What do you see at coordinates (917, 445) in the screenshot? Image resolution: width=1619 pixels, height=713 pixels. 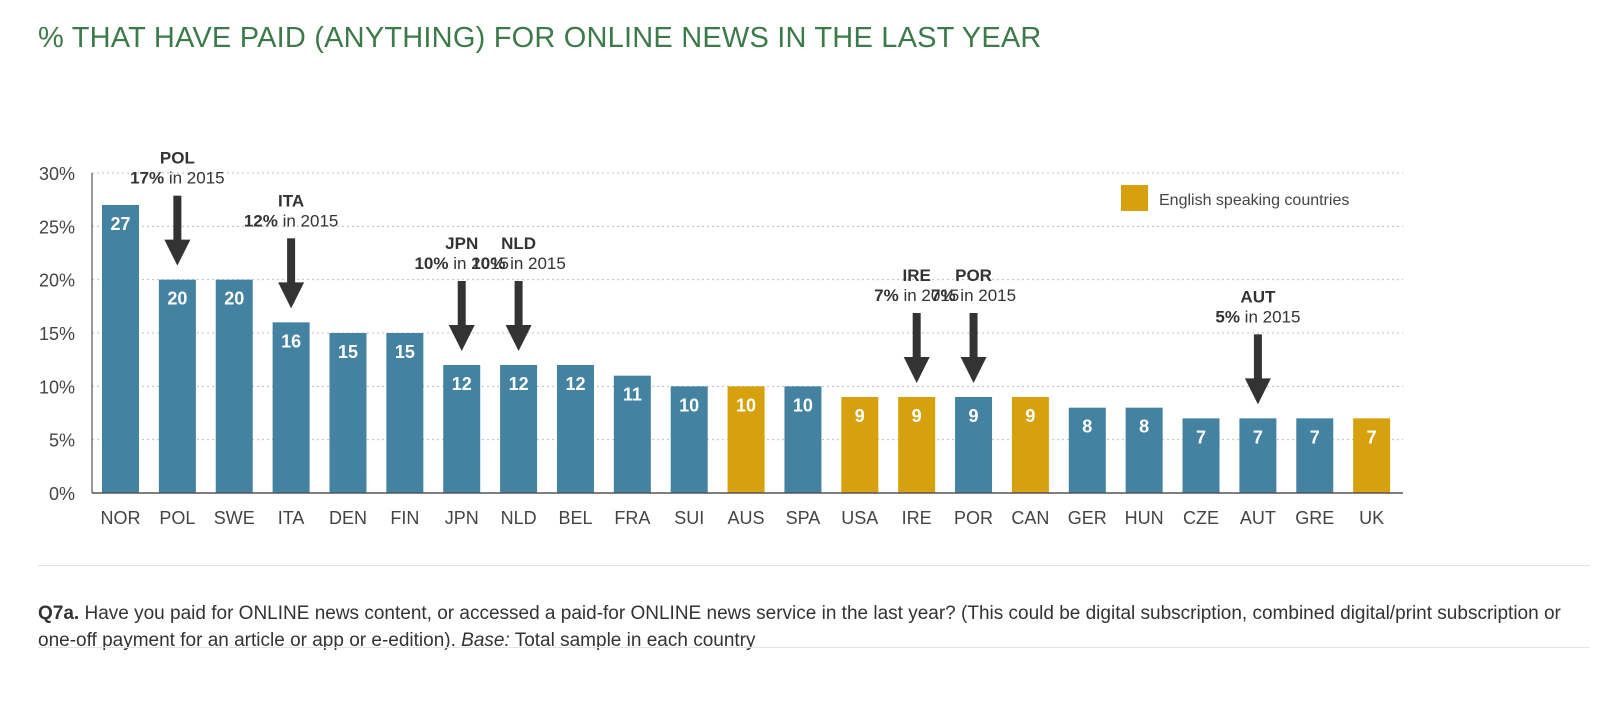 I see `bar-ire` at bounding box center [917, 445].